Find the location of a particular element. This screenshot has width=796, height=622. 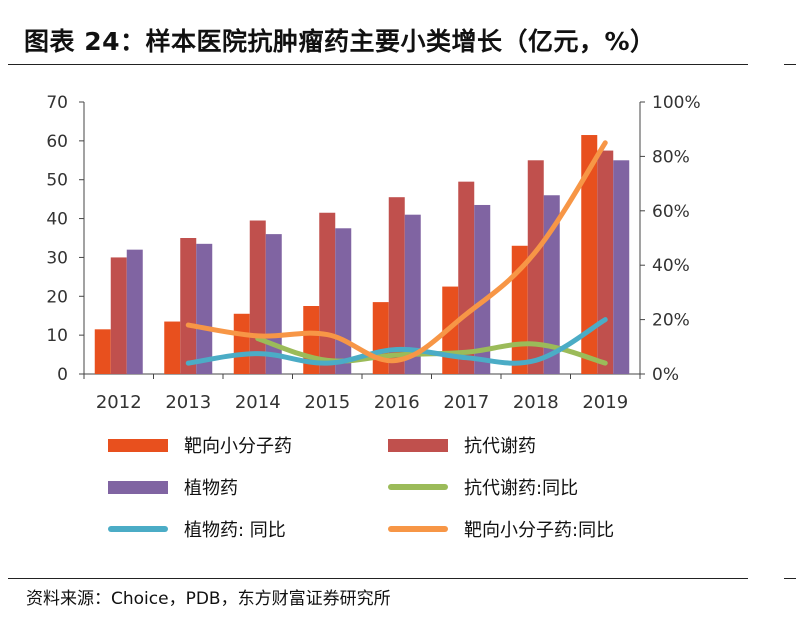

y-left-tick-label: 40 is located at coordinates (57, 220).